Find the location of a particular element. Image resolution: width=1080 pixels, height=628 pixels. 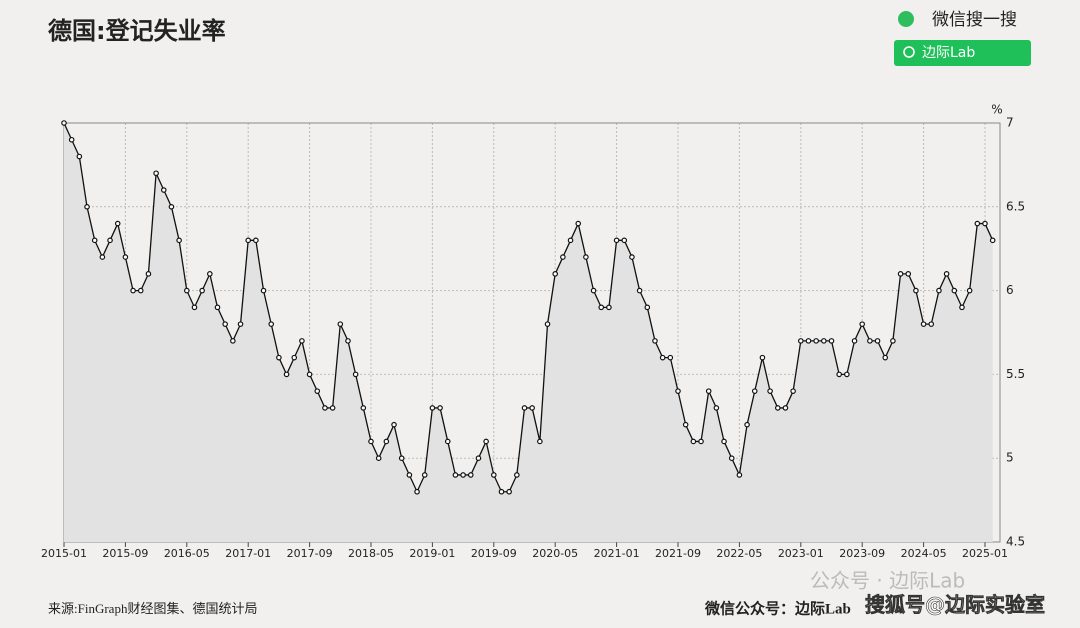

search-icon is located at coordinates (909, 52).